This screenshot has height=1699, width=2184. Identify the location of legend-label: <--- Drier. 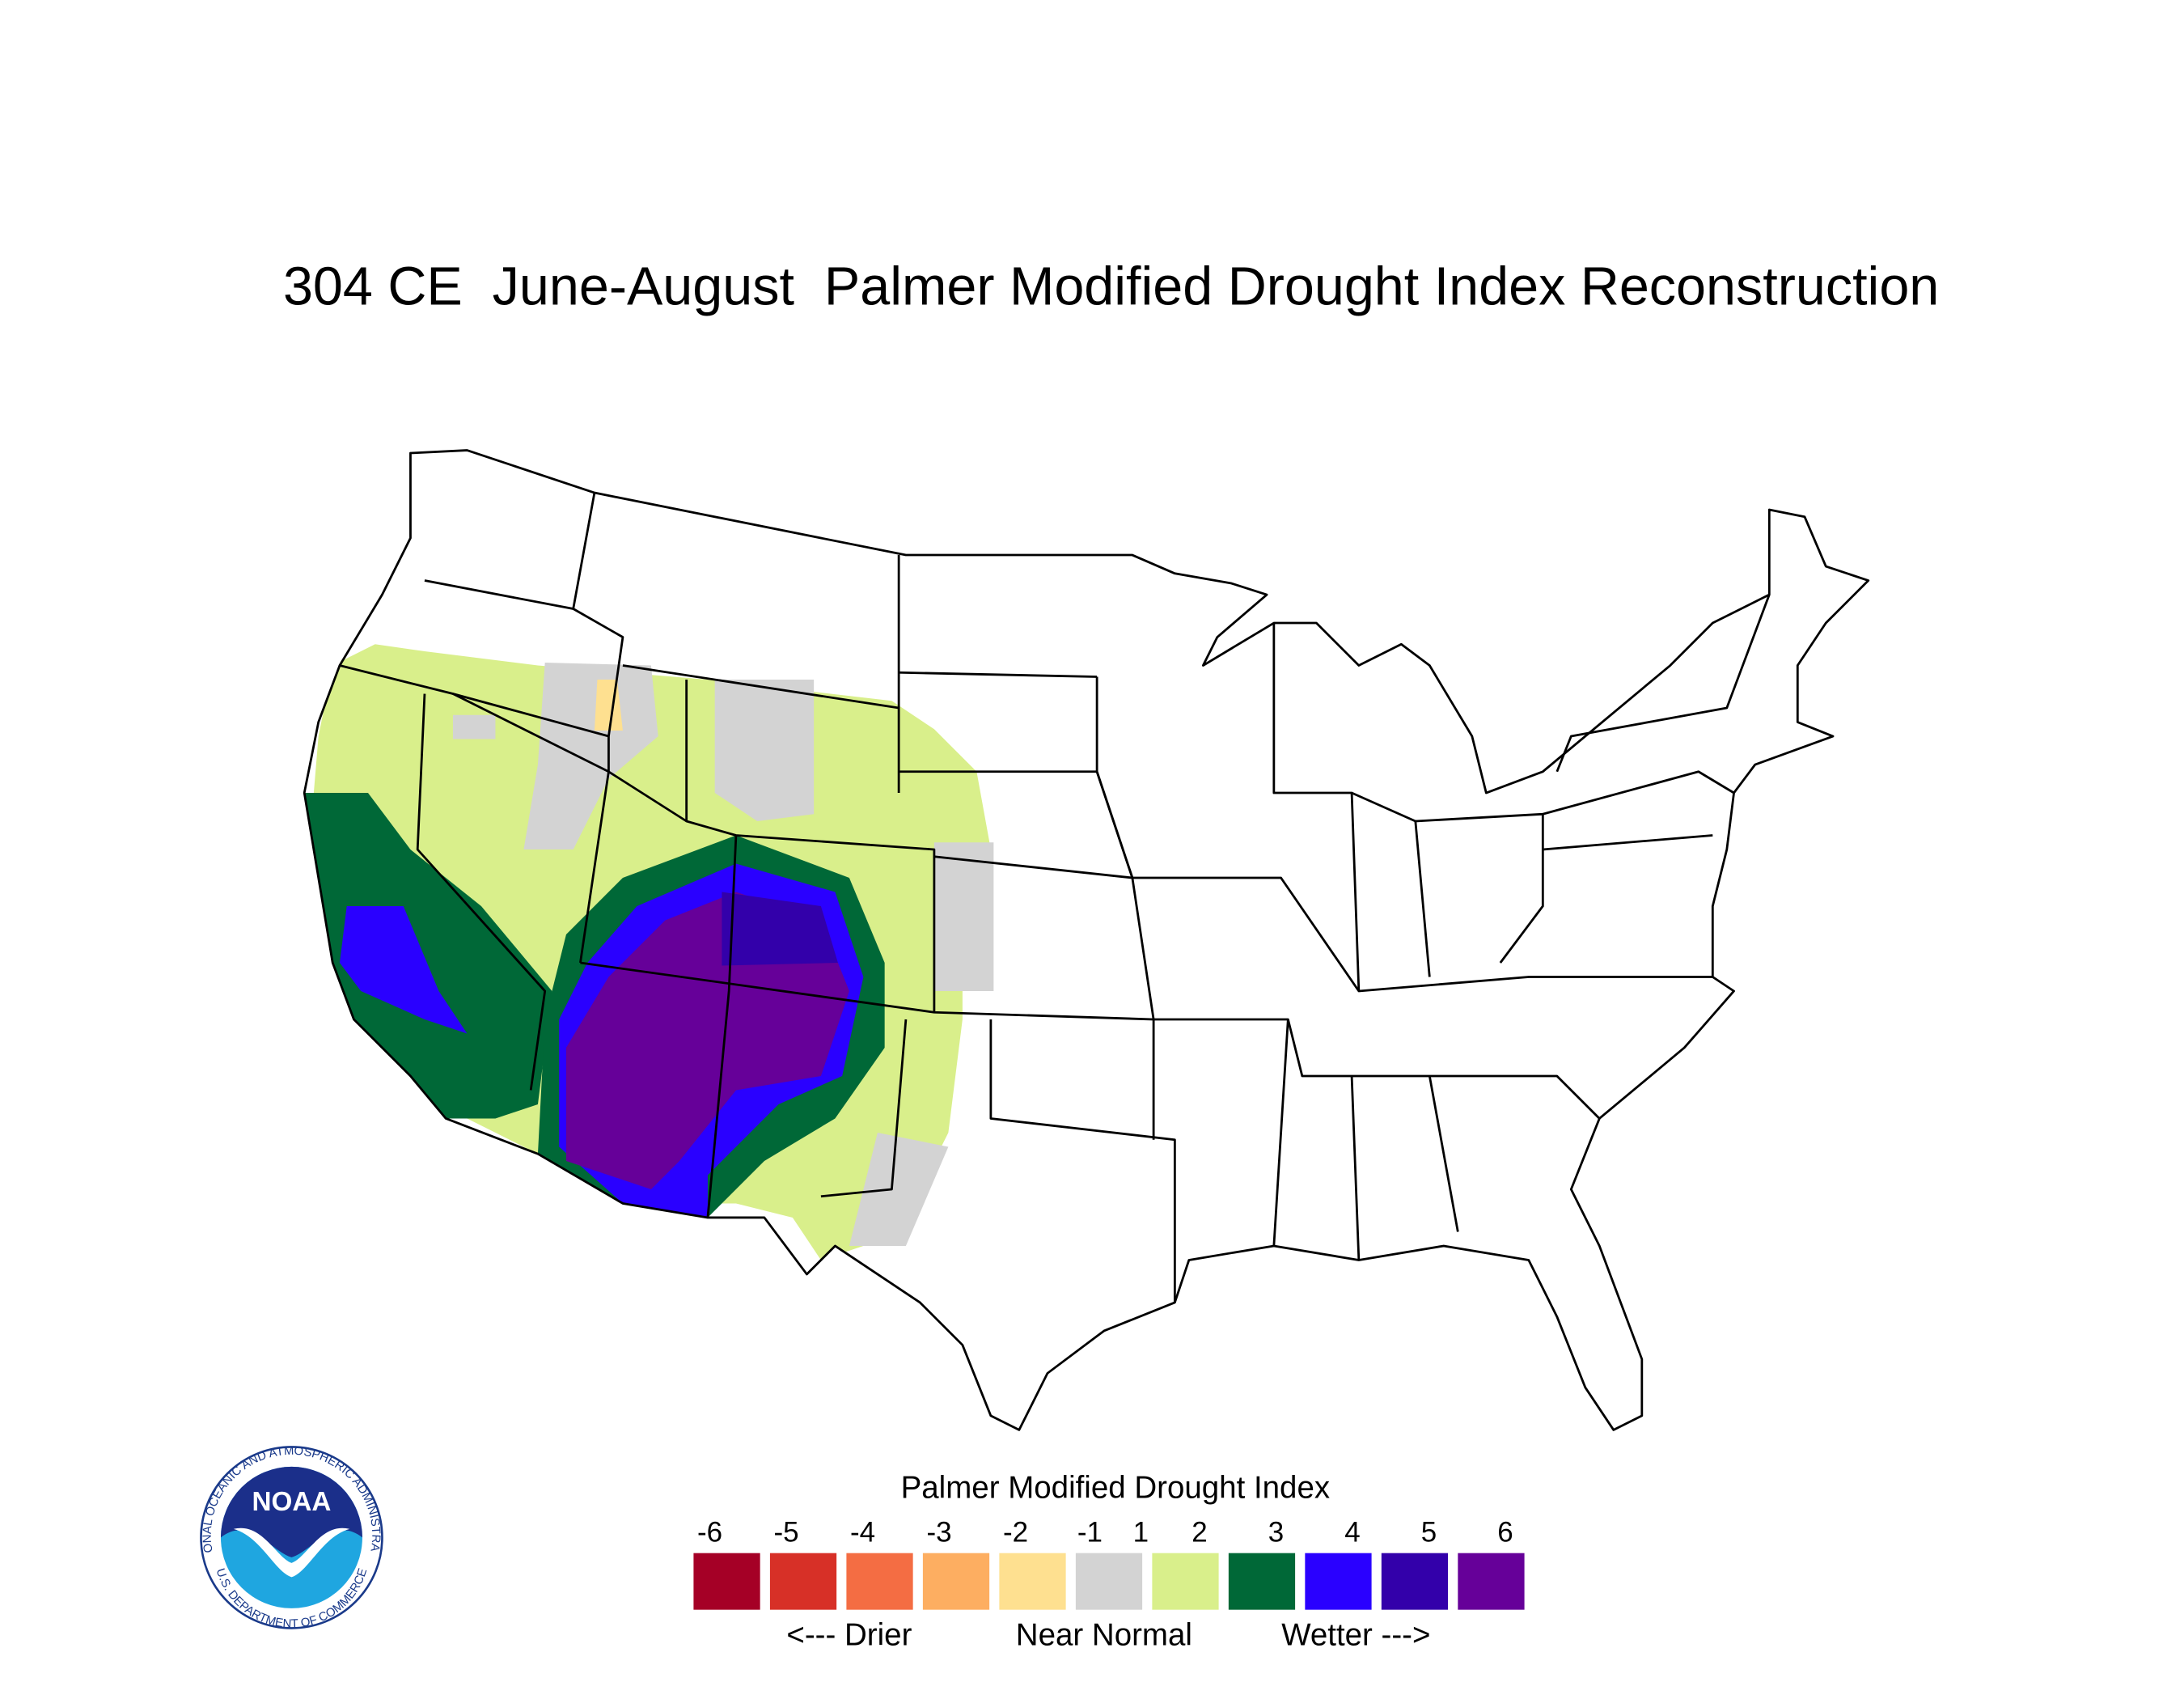
(849, 1634).